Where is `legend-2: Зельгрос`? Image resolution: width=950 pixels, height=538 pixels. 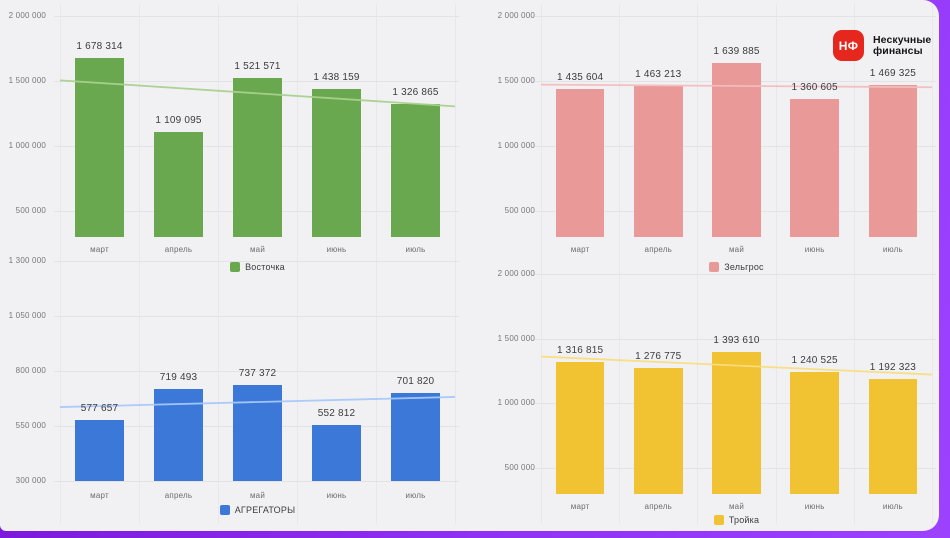
legend-2: Зельгрос is located at coordinates (736, 267).